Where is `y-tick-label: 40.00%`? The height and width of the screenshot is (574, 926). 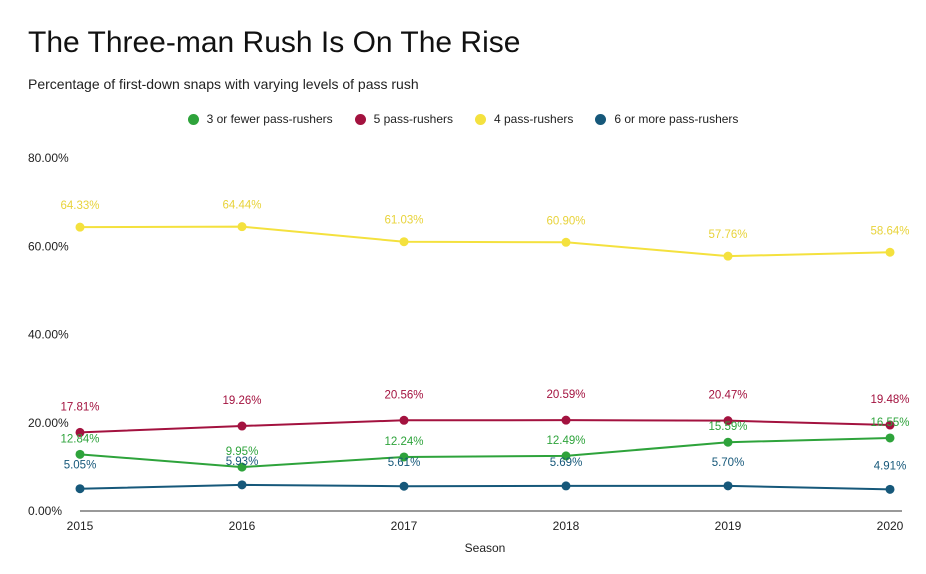
y-tick-label: 40.00% is located at coordinates (48, 335).